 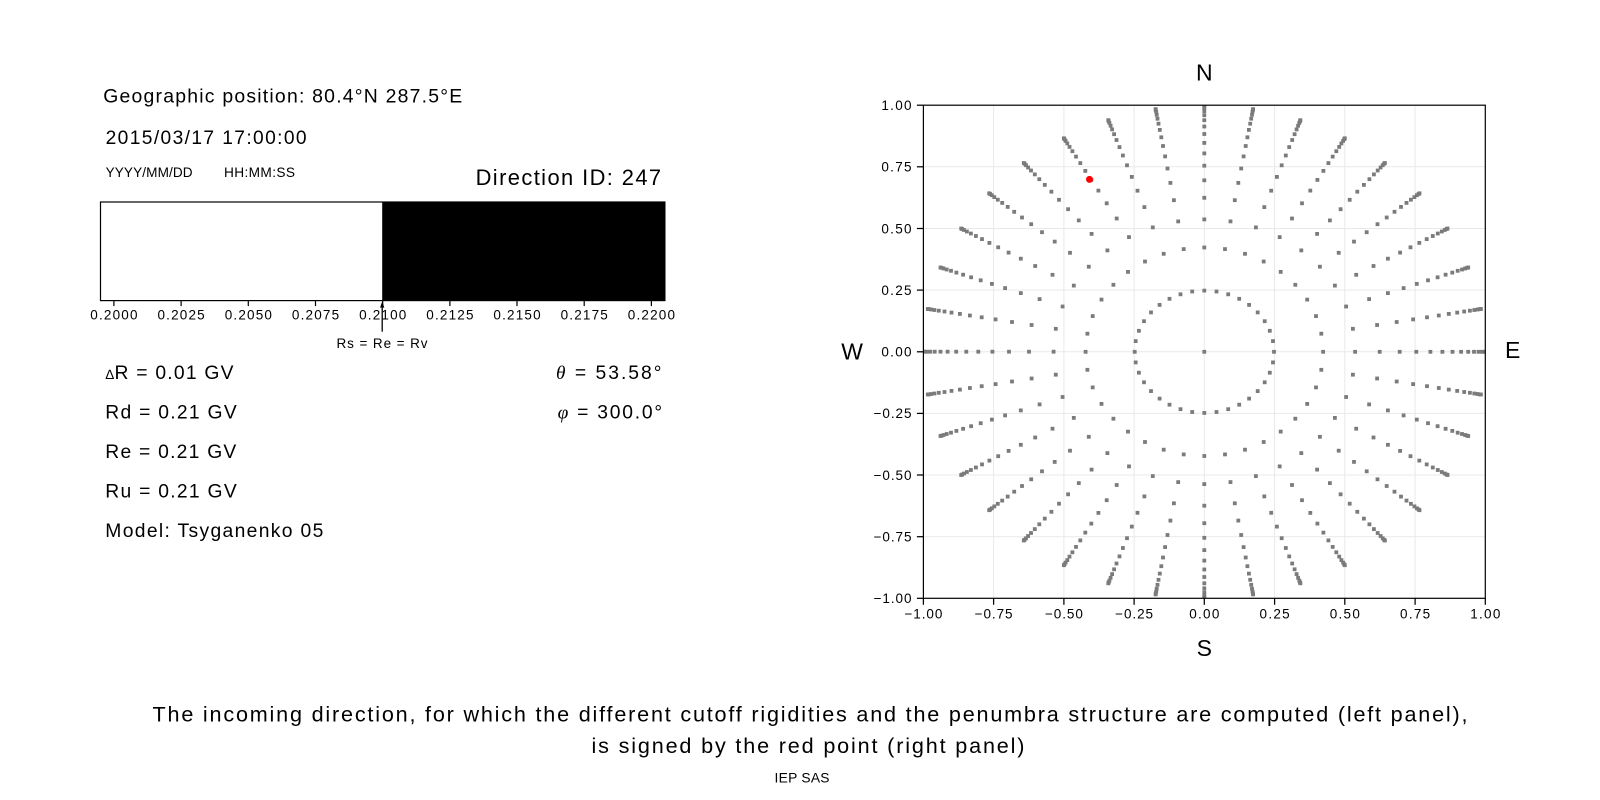 What do you see at coordinates (181, 315) in the screenshot?
I see `svg-text: 0.2025` at bounding box center [181, 315].